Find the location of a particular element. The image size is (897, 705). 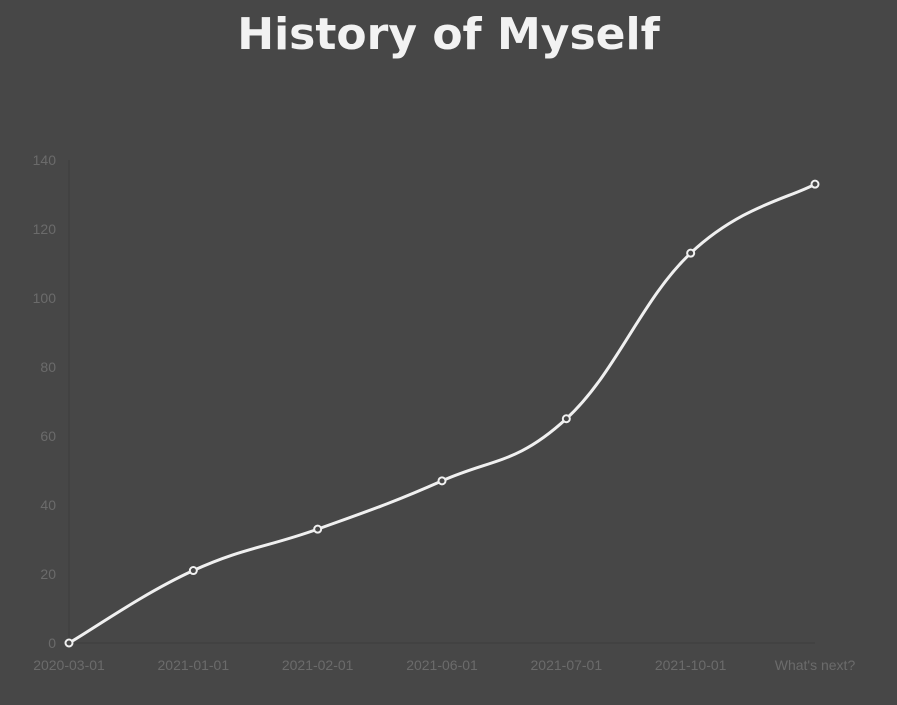

x-tick-label: 2020-03-01 is located at coordinates (69, 665).